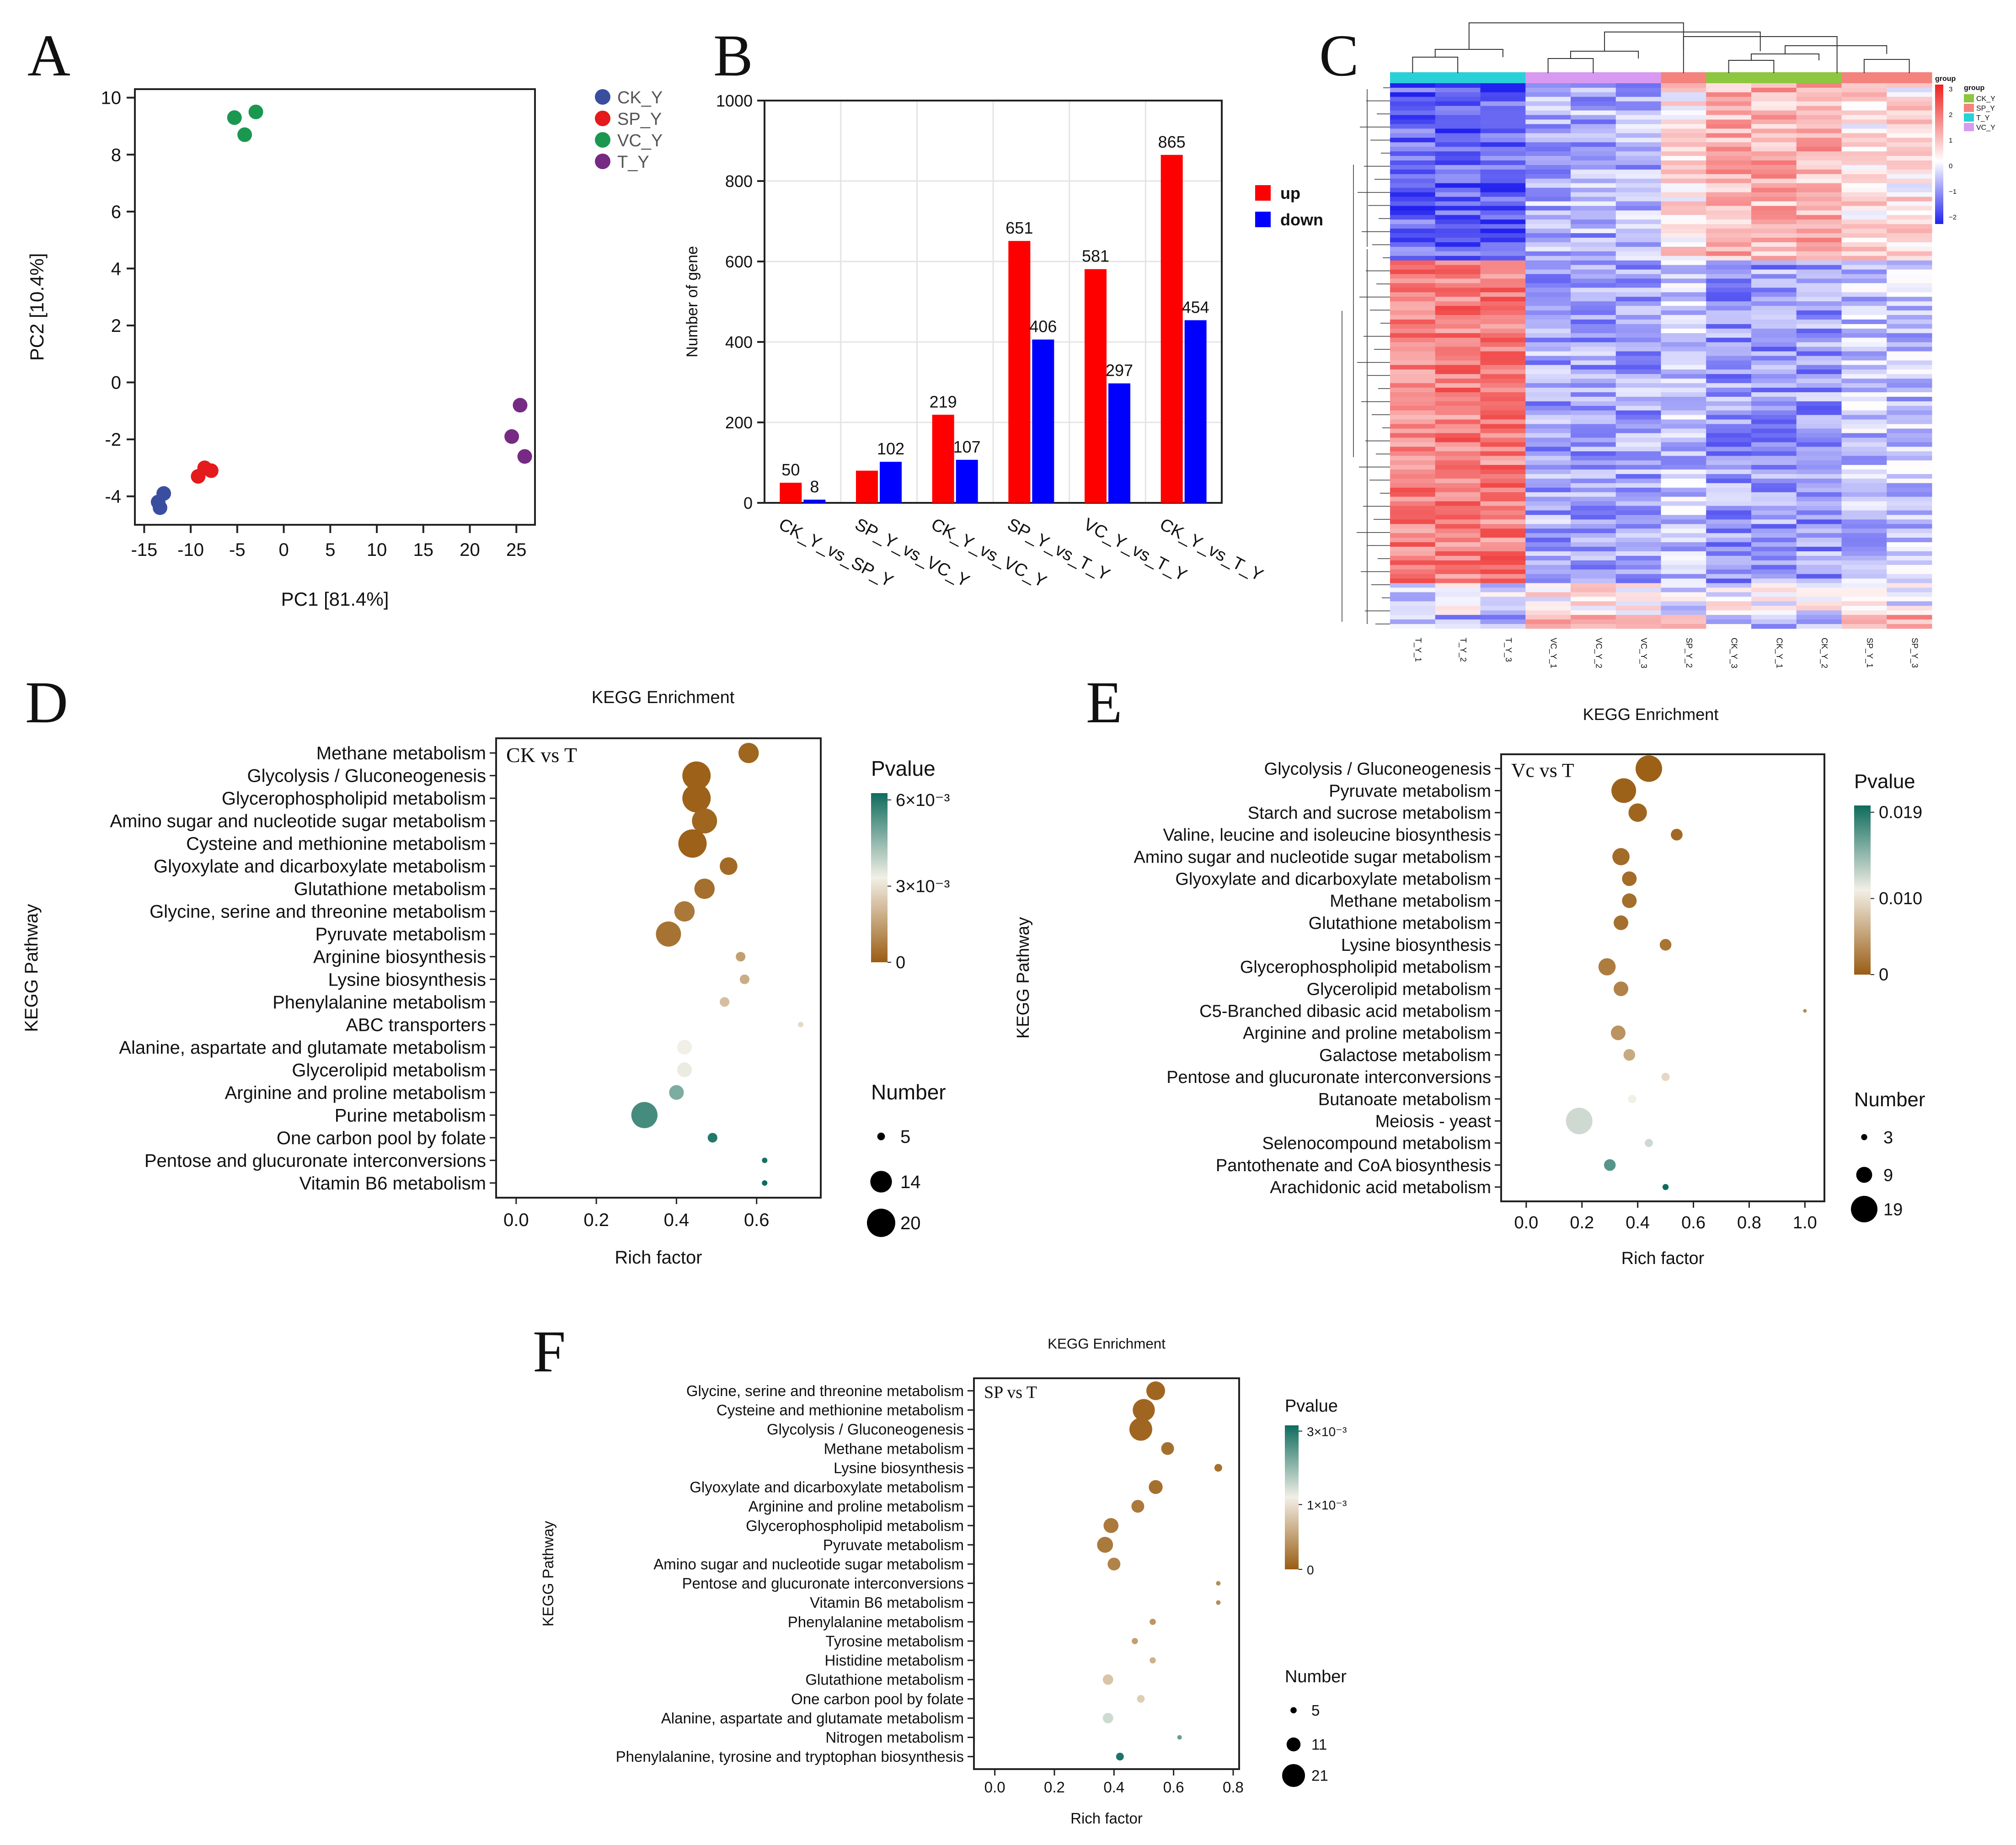  What do you see at coordinates (520, 405) in the screenshot?
I see `pca-point` at bounding box center [520, 405].